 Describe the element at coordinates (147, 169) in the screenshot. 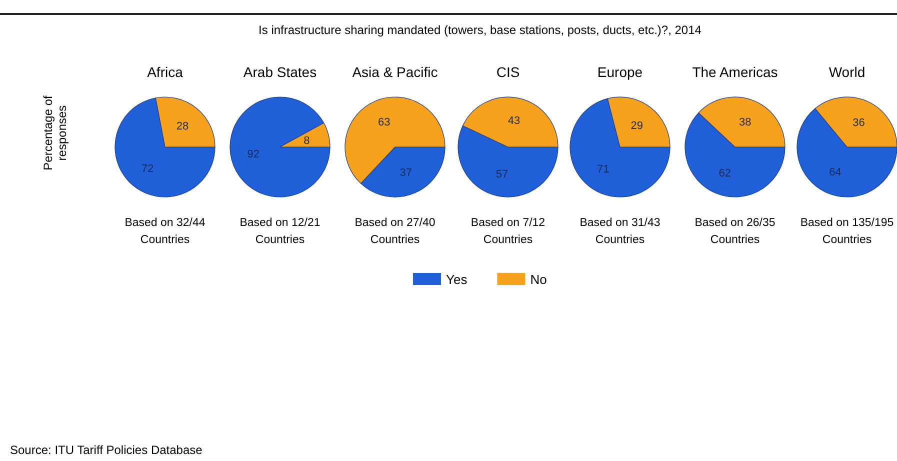

I see `data-label: 72` at that location.